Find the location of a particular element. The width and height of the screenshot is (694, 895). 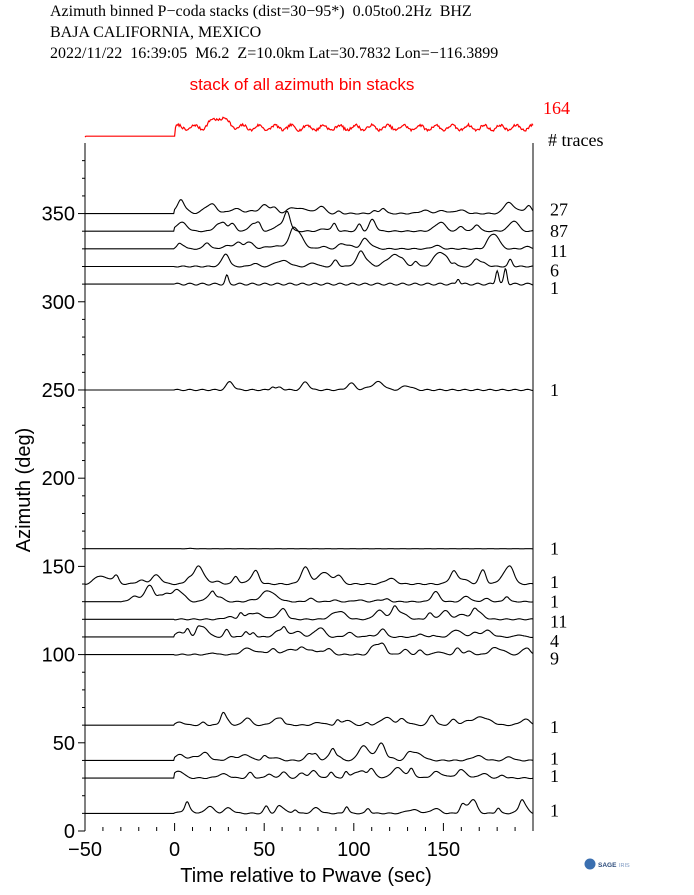

trace-count-330: 11 is located at coordinates (558, 251).